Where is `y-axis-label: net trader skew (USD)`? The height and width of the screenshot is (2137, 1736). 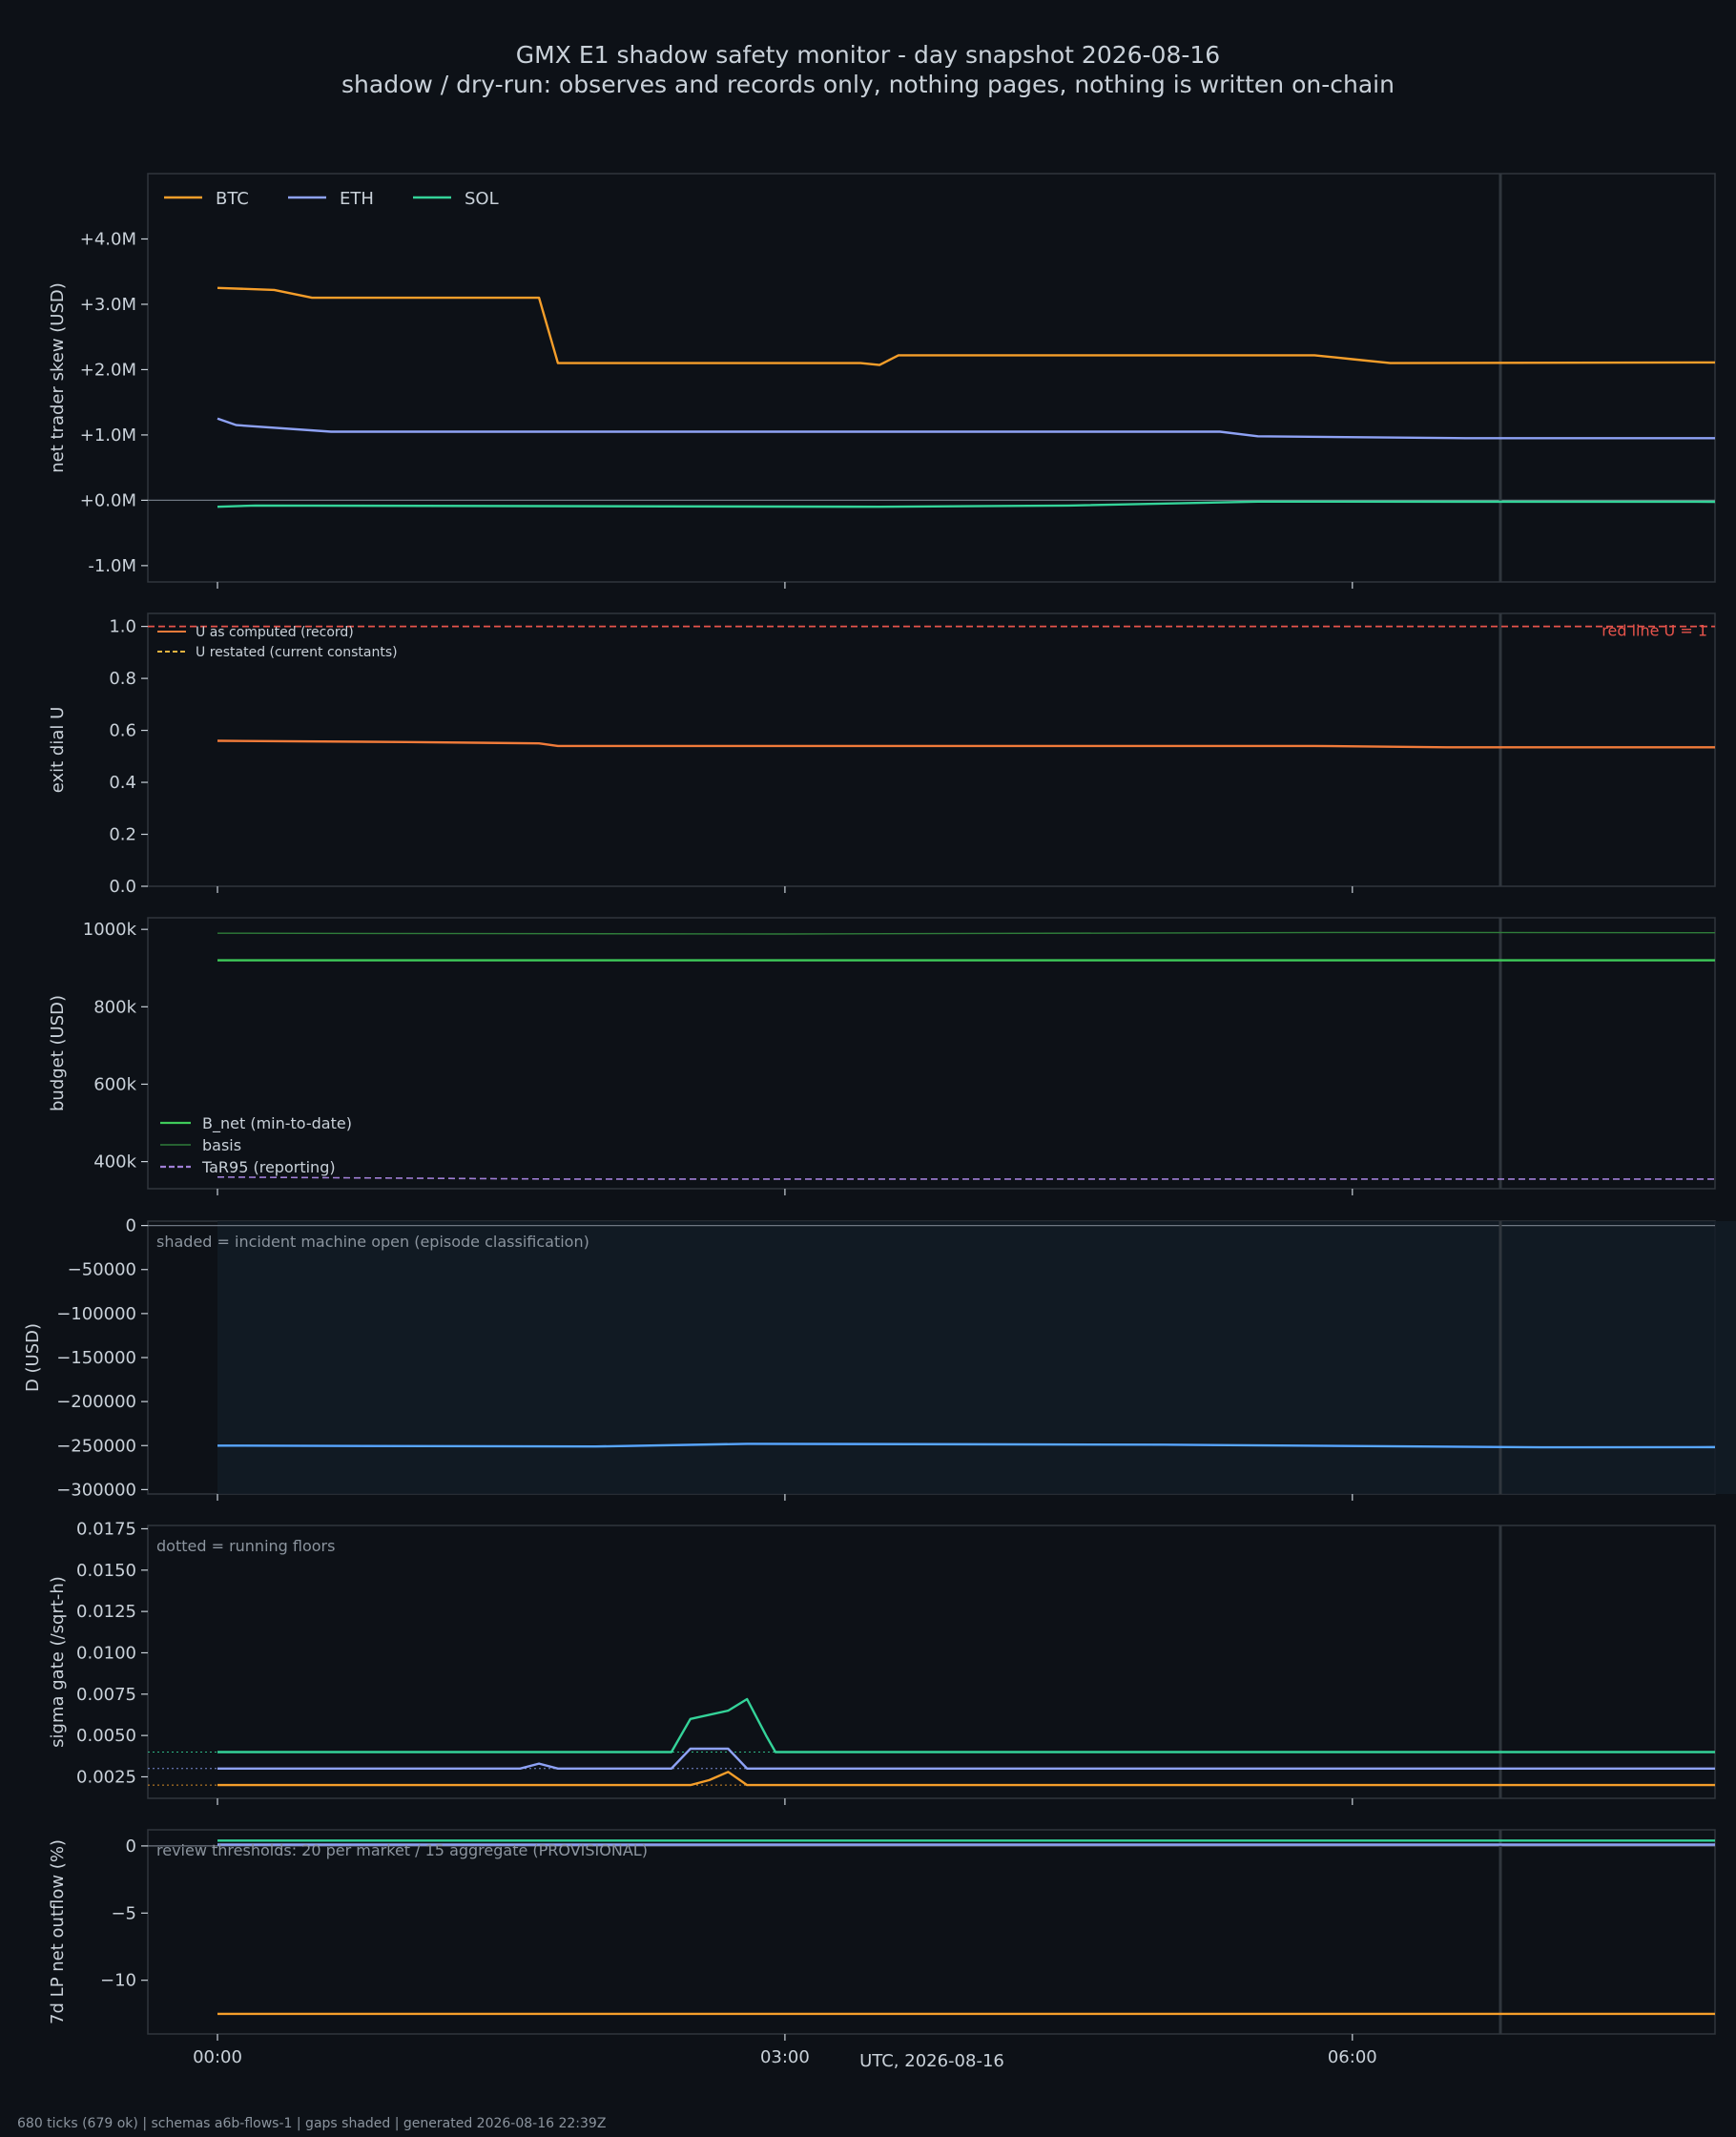 y-axis-label: net trader skew (USD) is located at coordinates (58, 377).